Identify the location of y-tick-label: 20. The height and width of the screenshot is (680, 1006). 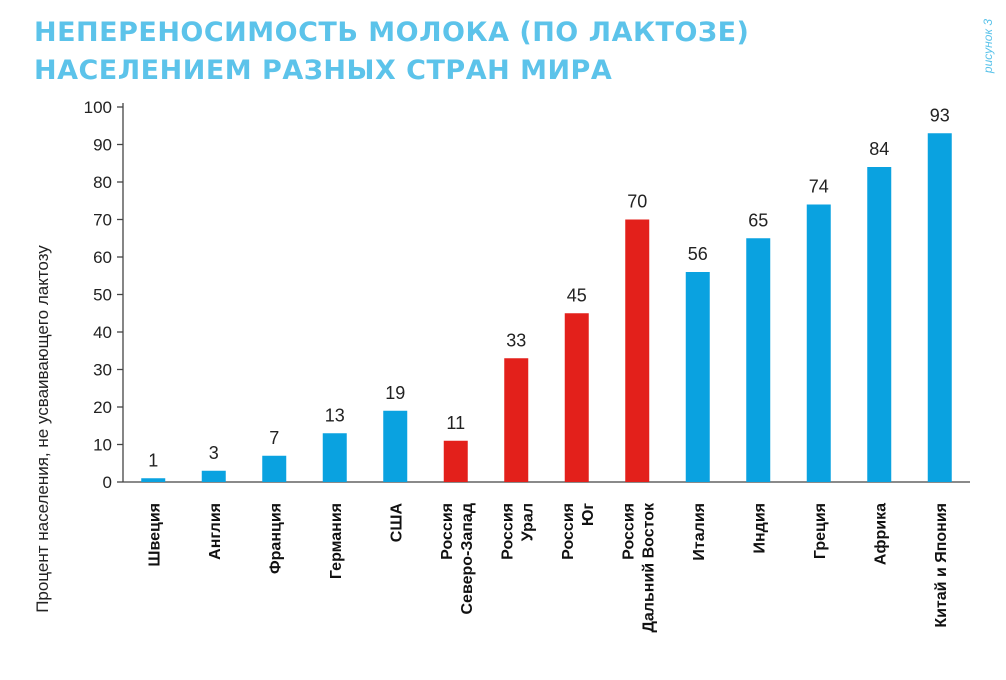
(102, 407).